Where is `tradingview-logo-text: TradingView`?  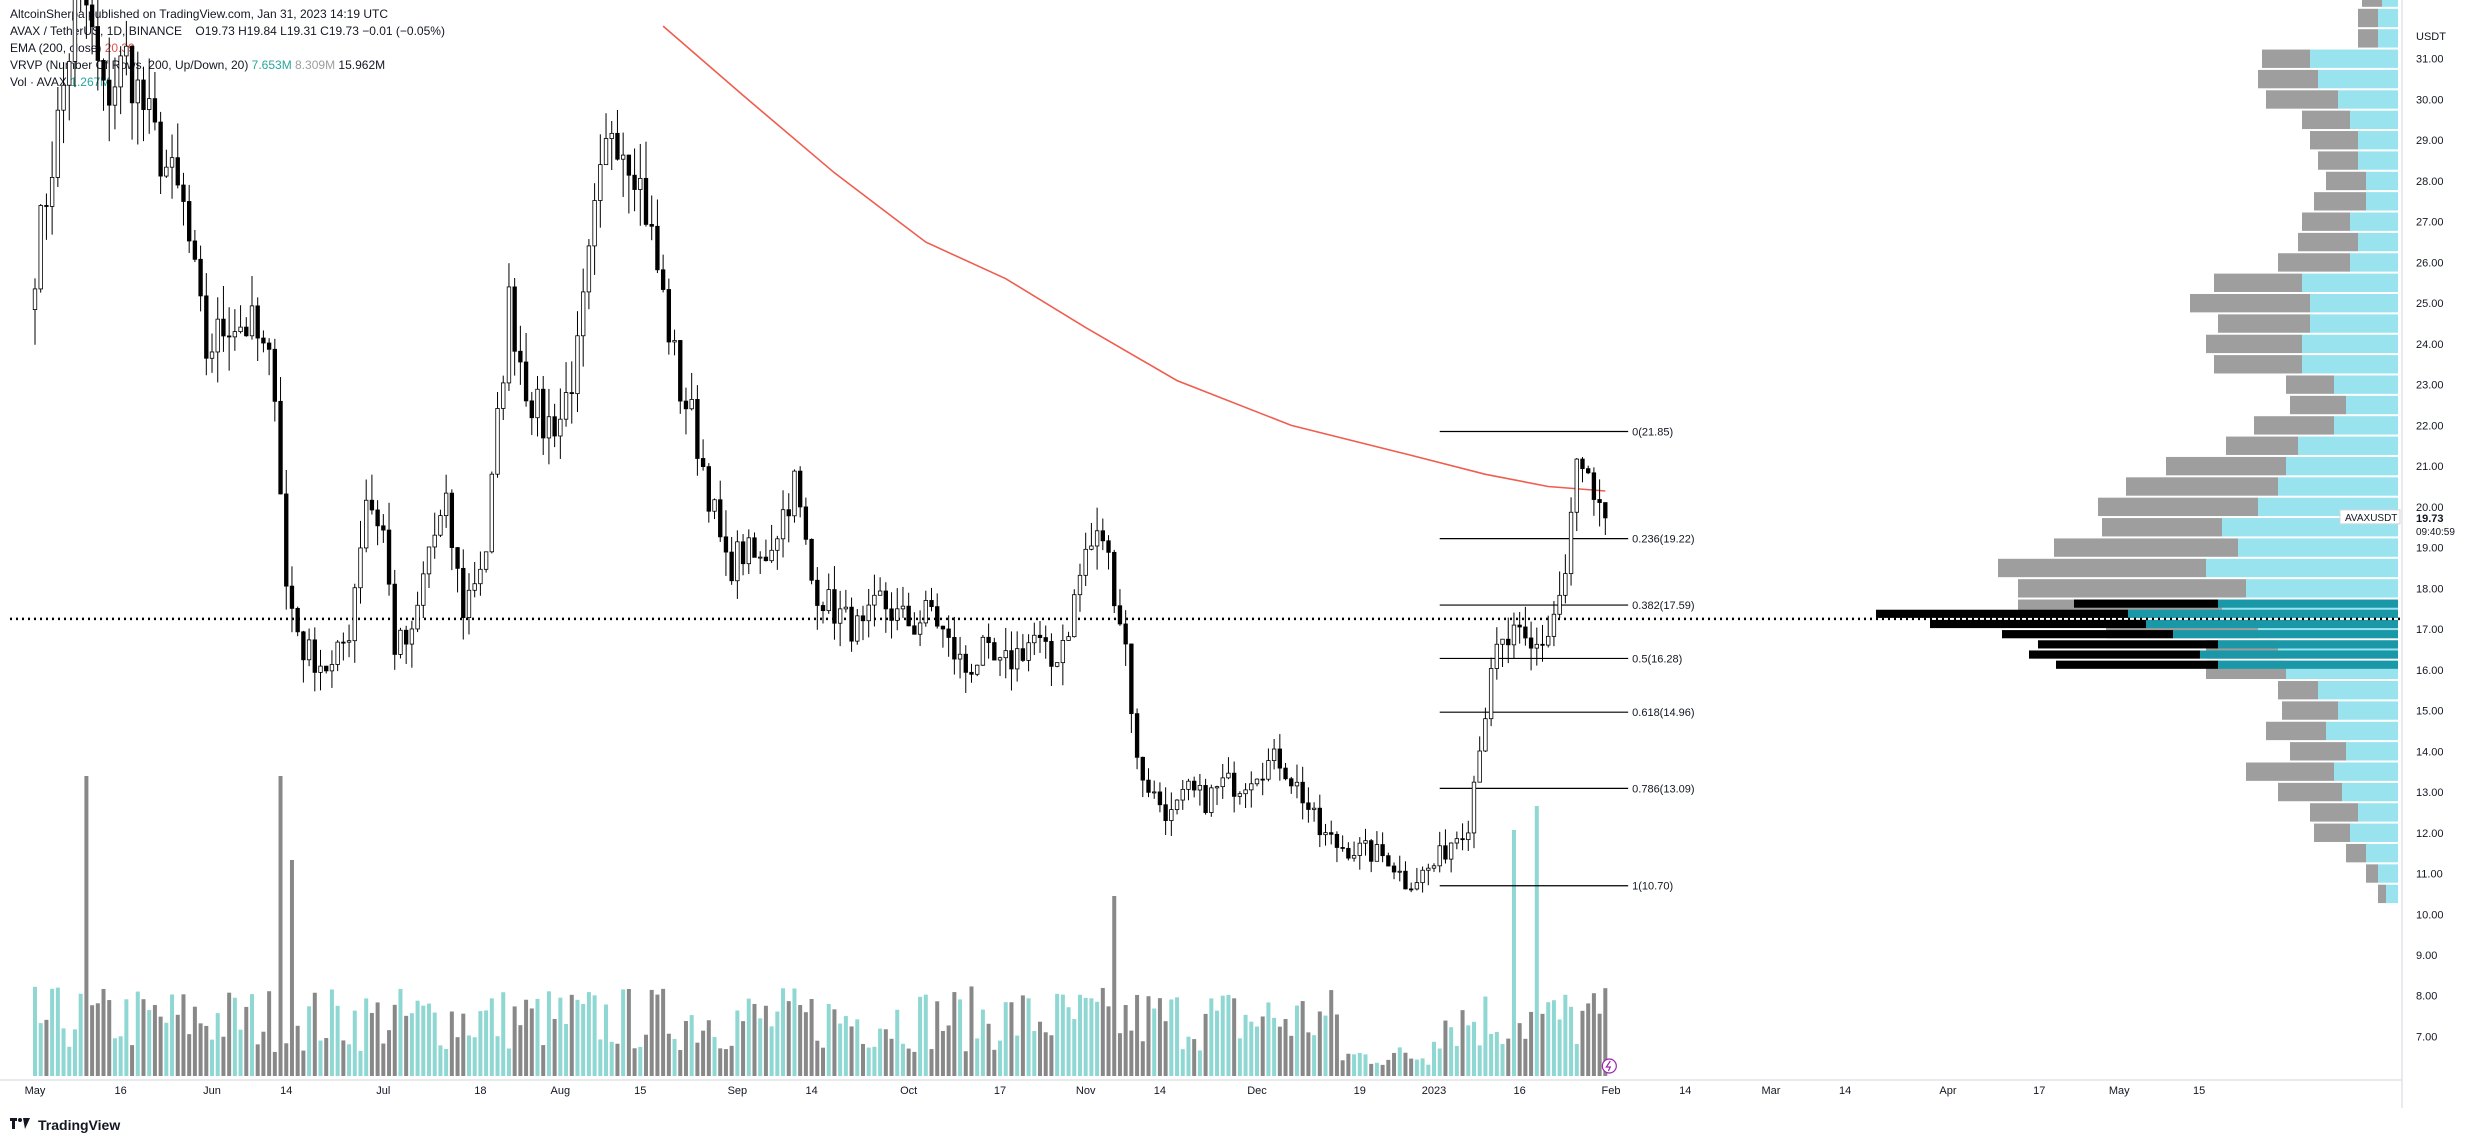
tradingview-logo-text: TradingView is located at coordinates (79, 1124).